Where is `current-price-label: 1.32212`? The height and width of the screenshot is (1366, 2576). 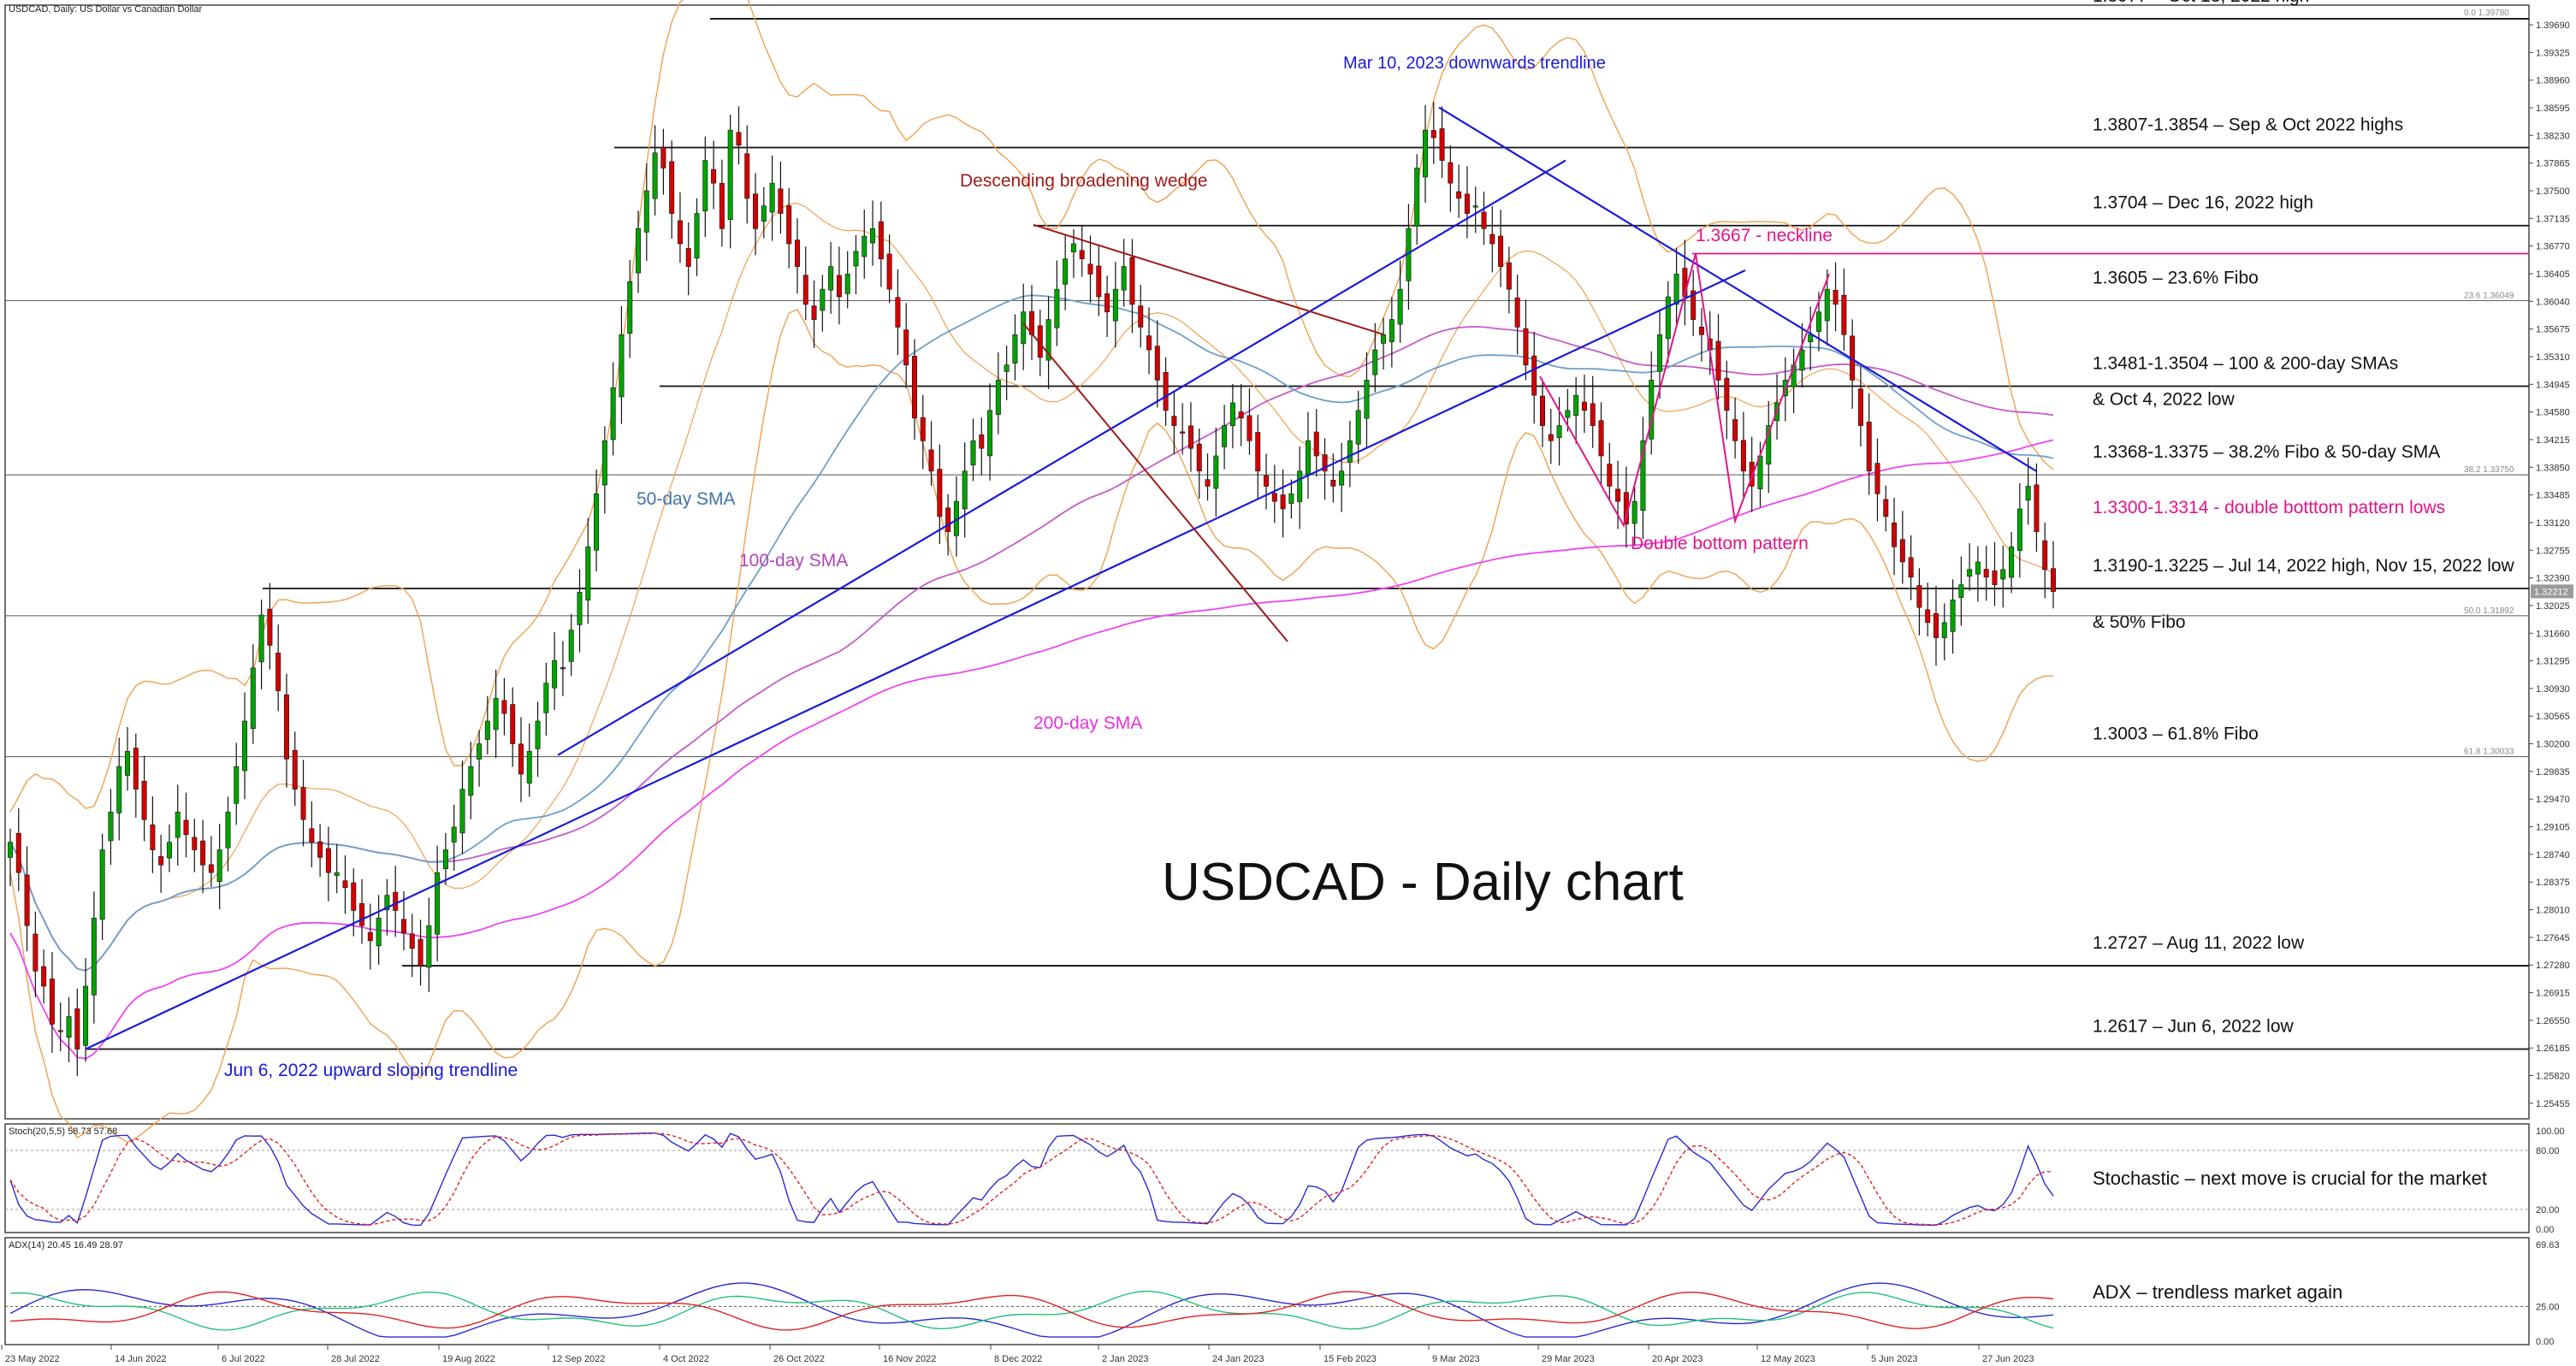
current-price-label: 1.32212 is located at coordinates (2551, 592).